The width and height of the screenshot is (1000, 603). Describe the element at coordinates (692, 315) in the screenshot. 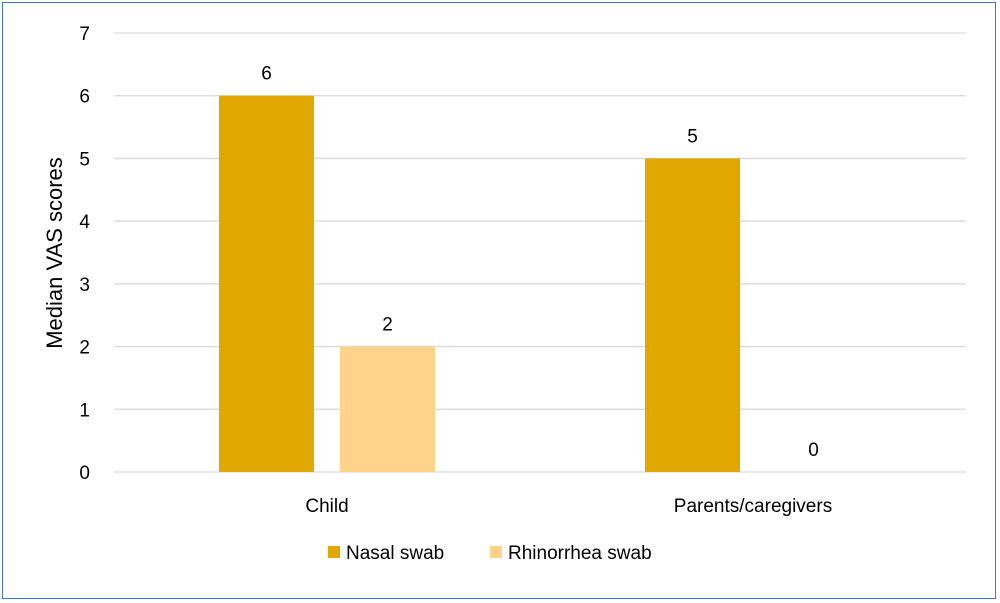

I see `bar-nasal-swab-parents-caregivers` at that location.